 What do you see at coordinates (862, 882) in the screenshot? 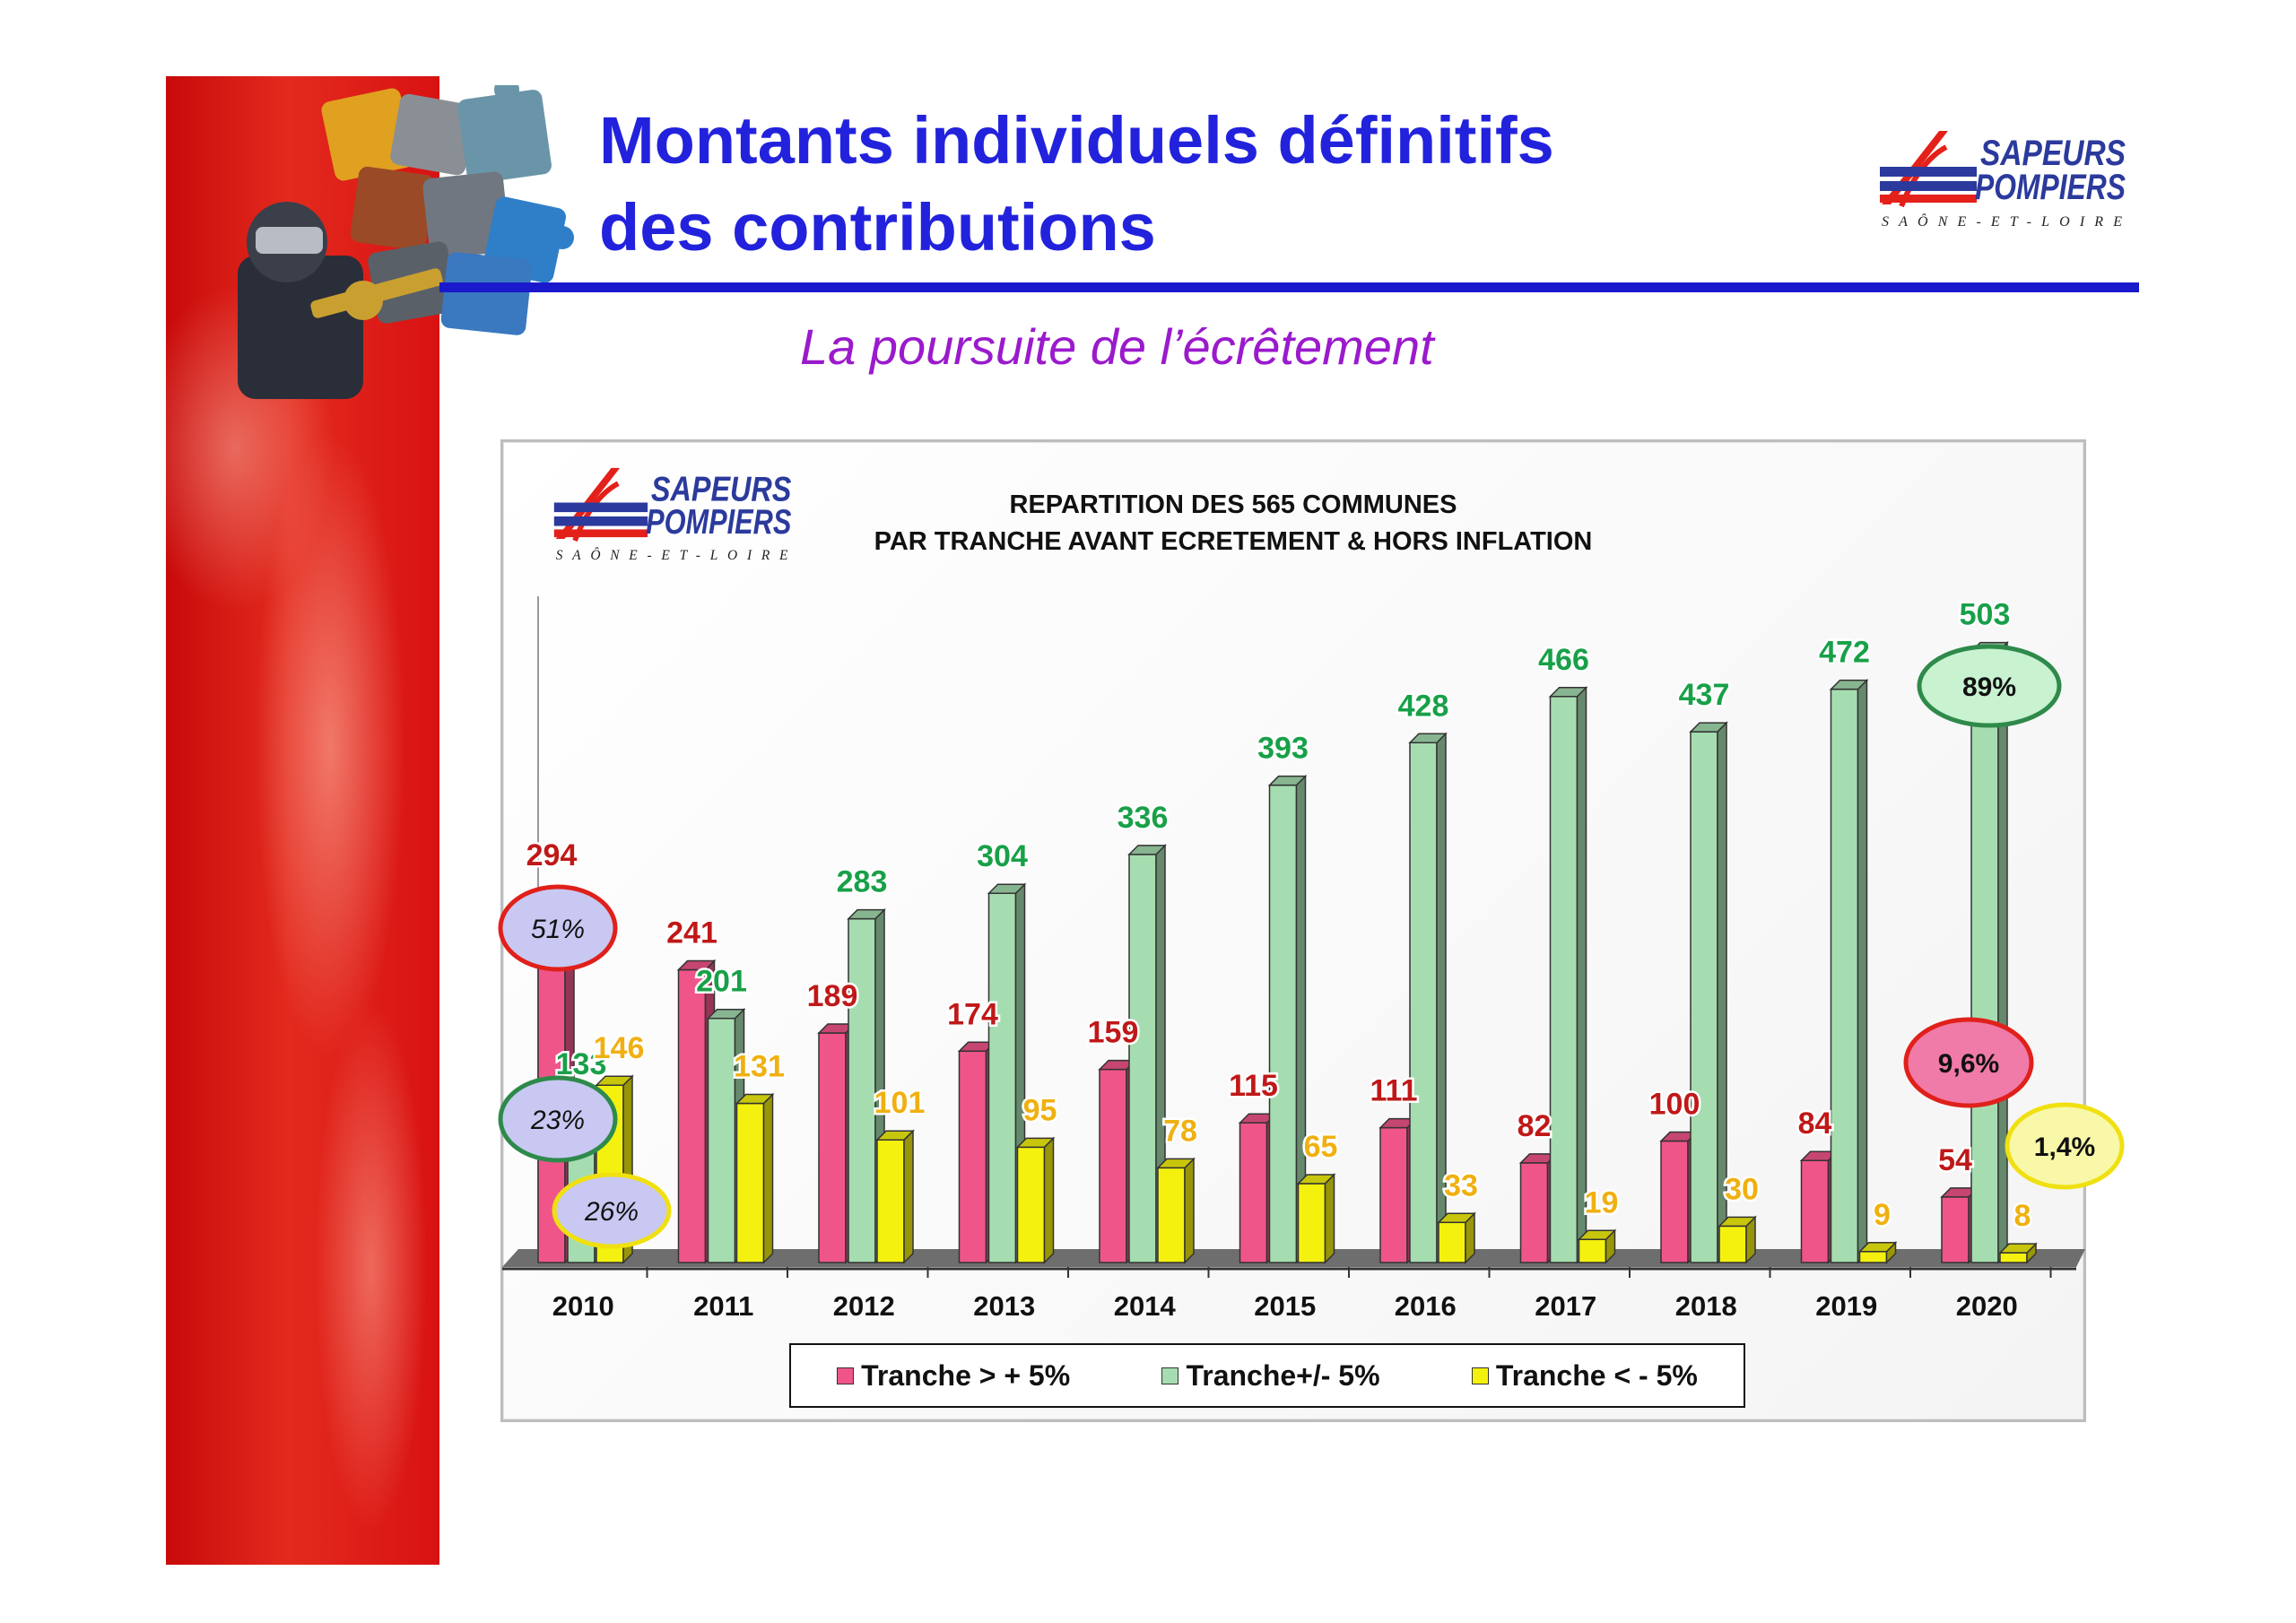
I see `data-label-mid: 283` at bounding box center [862, 882].